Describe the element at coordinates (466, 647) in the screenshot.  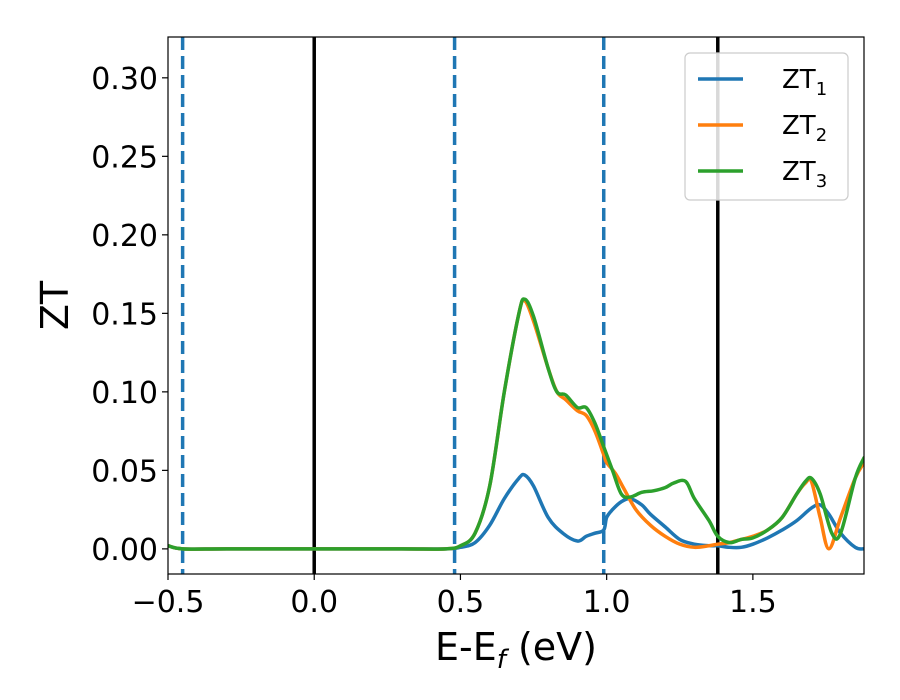
I see `x-axis-label-main: E-E` at that location.